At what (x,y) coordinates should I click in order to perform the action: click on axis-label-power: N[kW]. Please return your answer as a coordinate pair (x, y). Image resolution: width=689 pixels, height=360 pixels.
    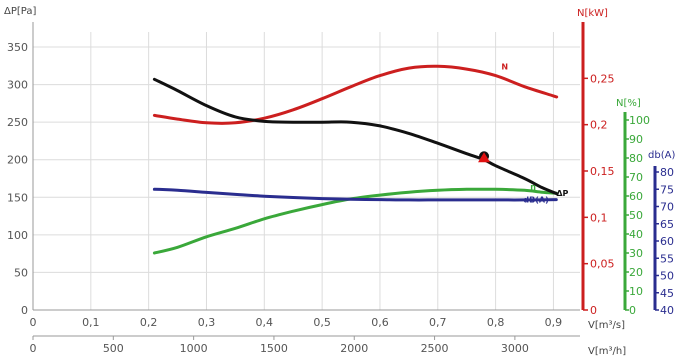
    Looking at the image, I should click on (592, 13).